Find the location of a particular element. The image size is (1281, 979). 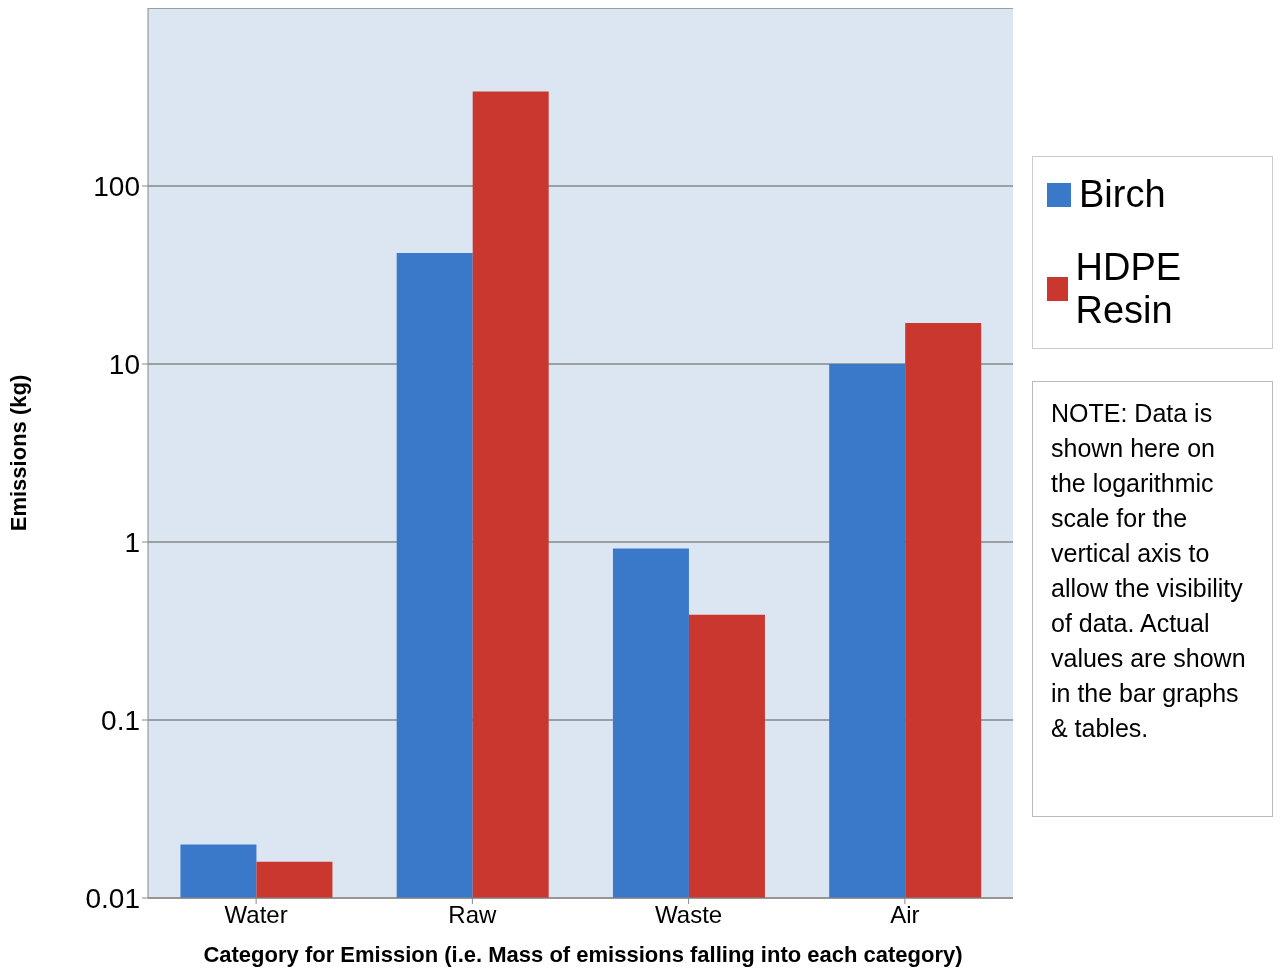

text: NOTE: Data is shown here on the logarithmic scale for the vertical axis to allow the visibility of data. Actual values are shown in the bar graphs & tables. is located at coordinates (1148, 570).